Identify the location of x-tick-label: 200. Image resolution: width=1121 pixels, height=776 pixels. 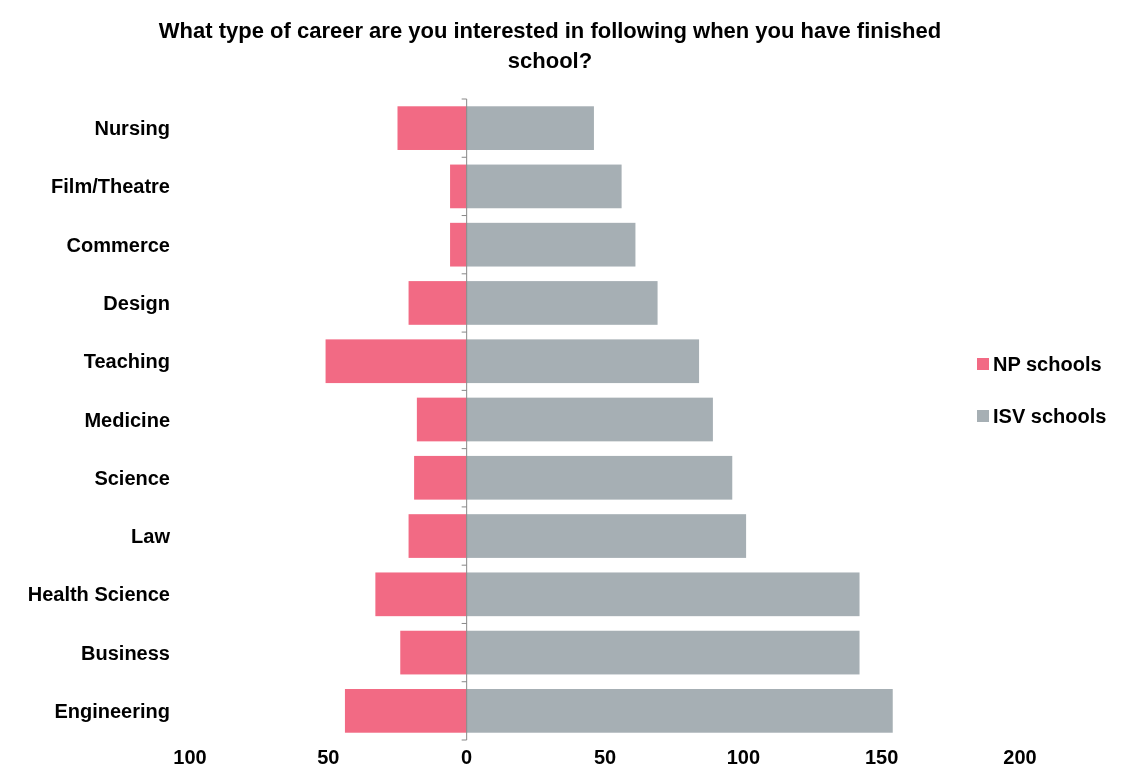
(1020, 757).